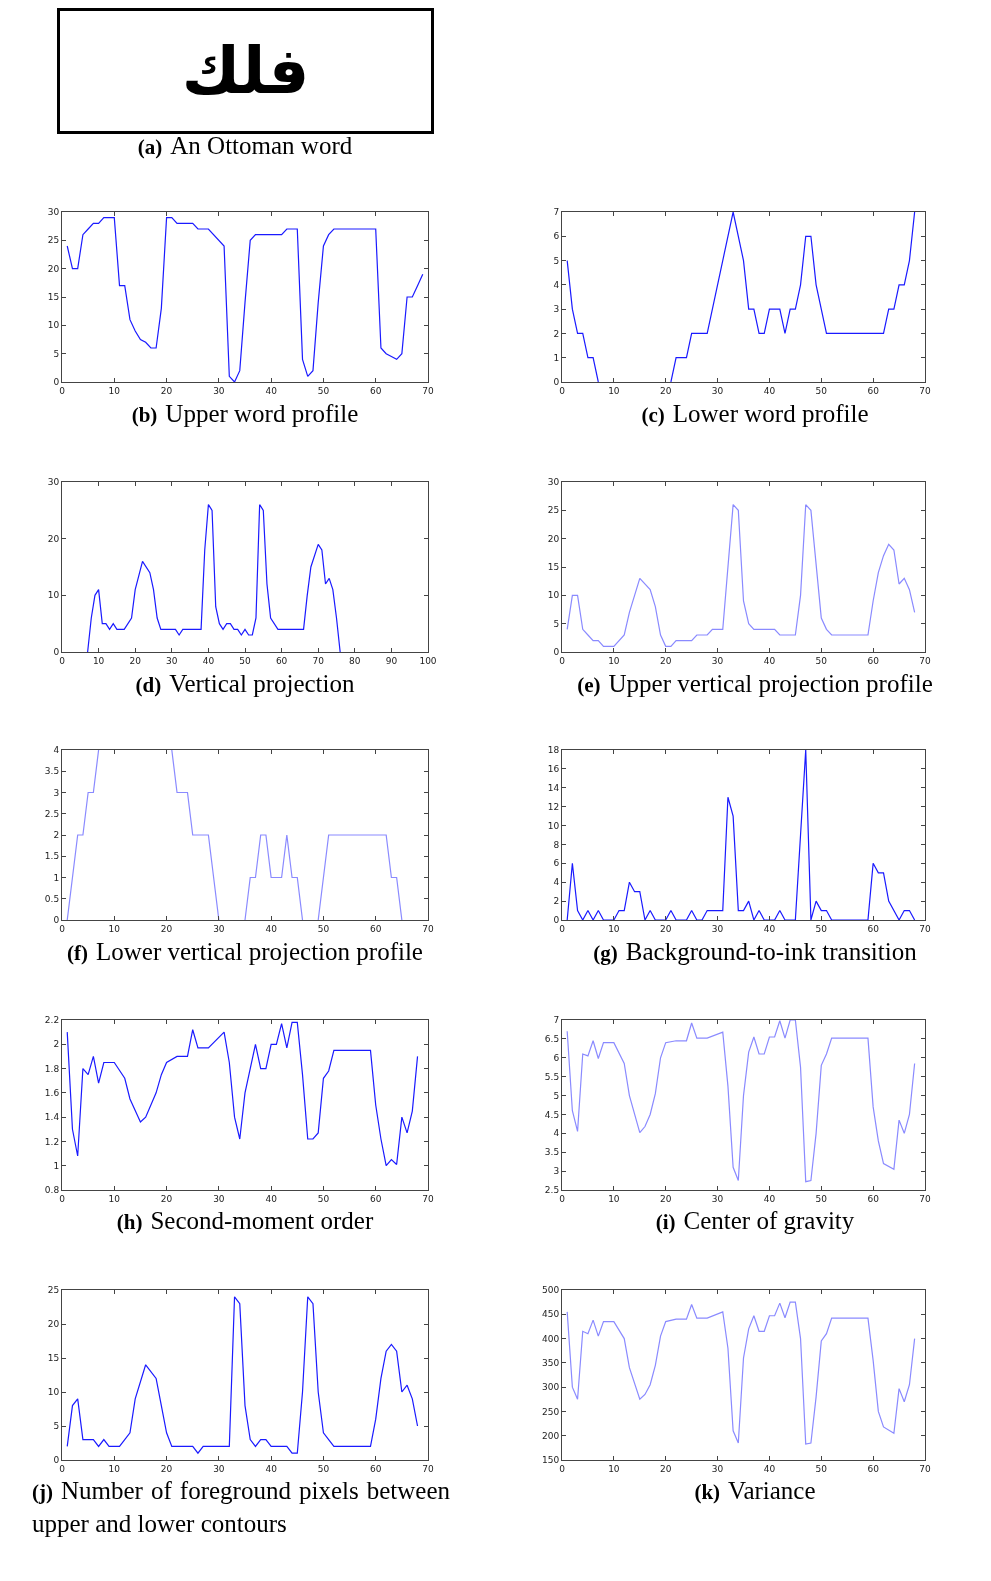 Image resolution: width=991 pixels, height=1581 pixels. I want to click on y-tick-label: 450, so click(551, 1314).